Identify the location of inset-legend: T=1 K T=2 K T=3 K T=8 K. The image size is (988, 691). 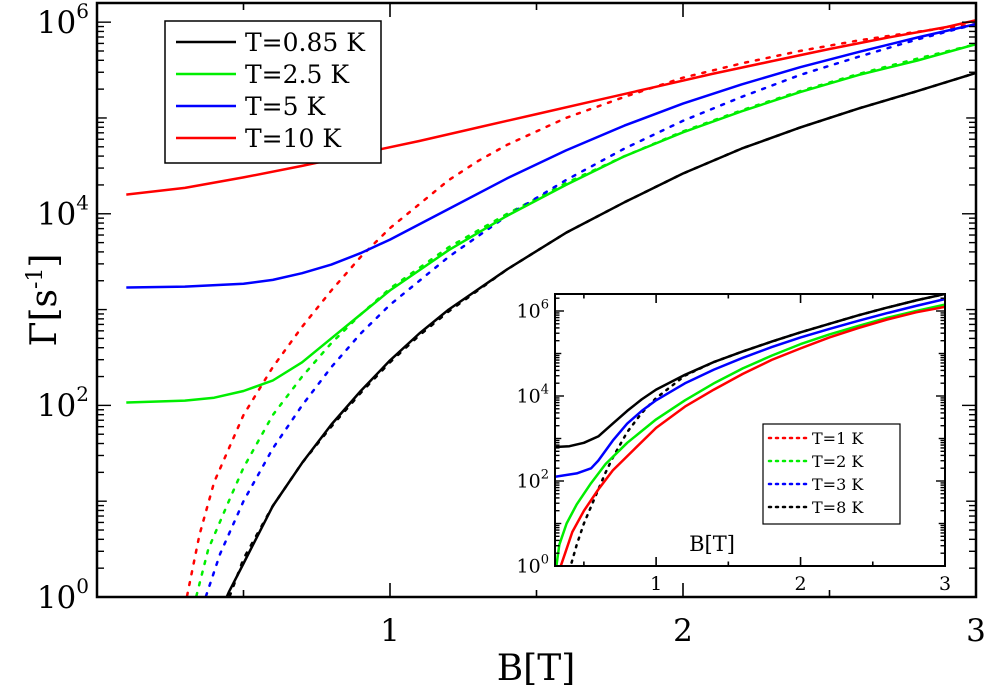
(831, 474).